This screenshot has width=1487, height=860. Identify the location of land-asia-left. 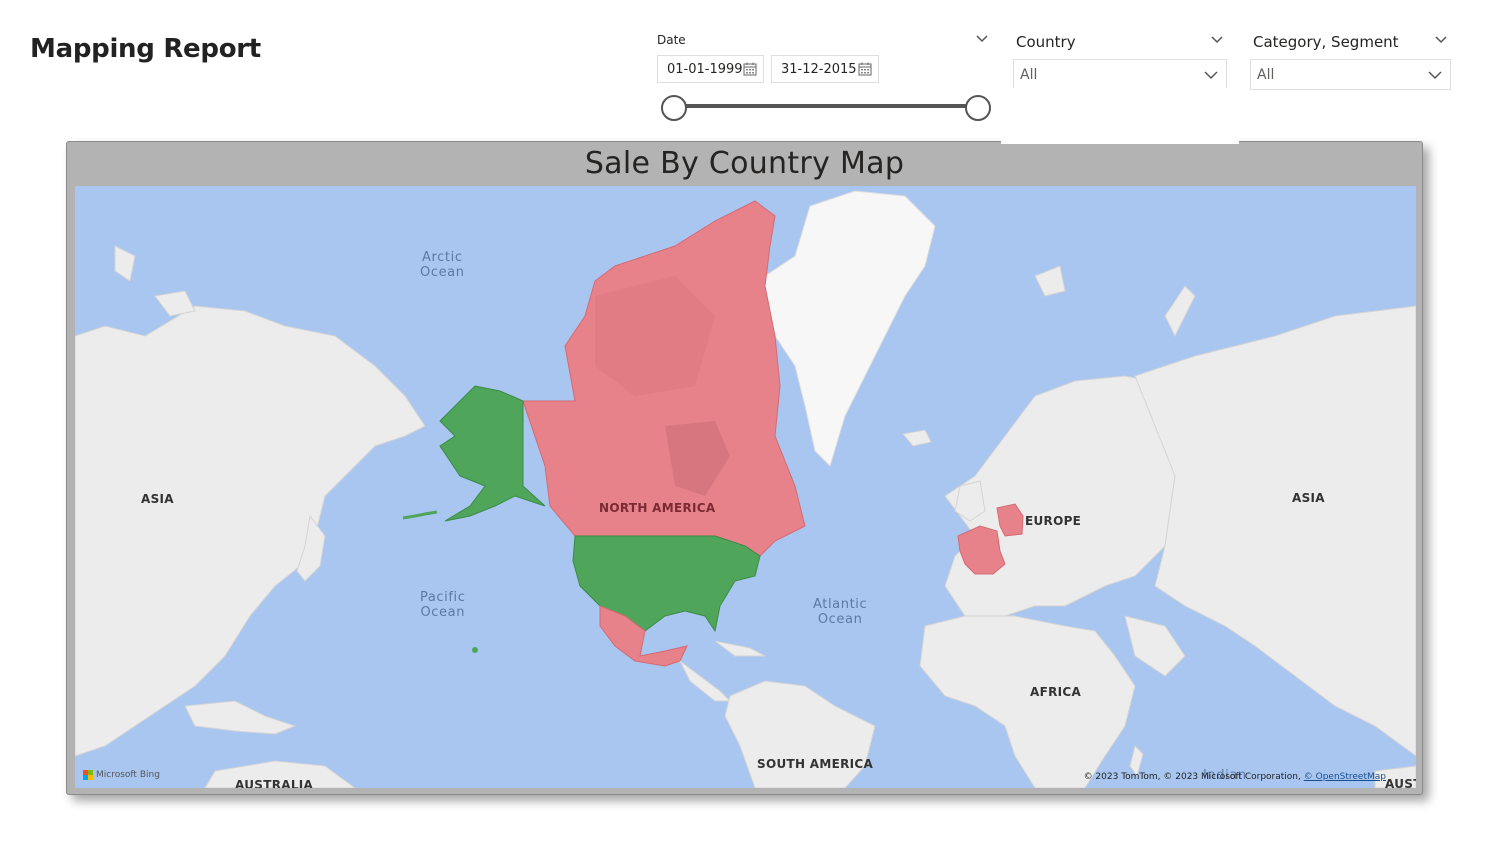
(250, 531).